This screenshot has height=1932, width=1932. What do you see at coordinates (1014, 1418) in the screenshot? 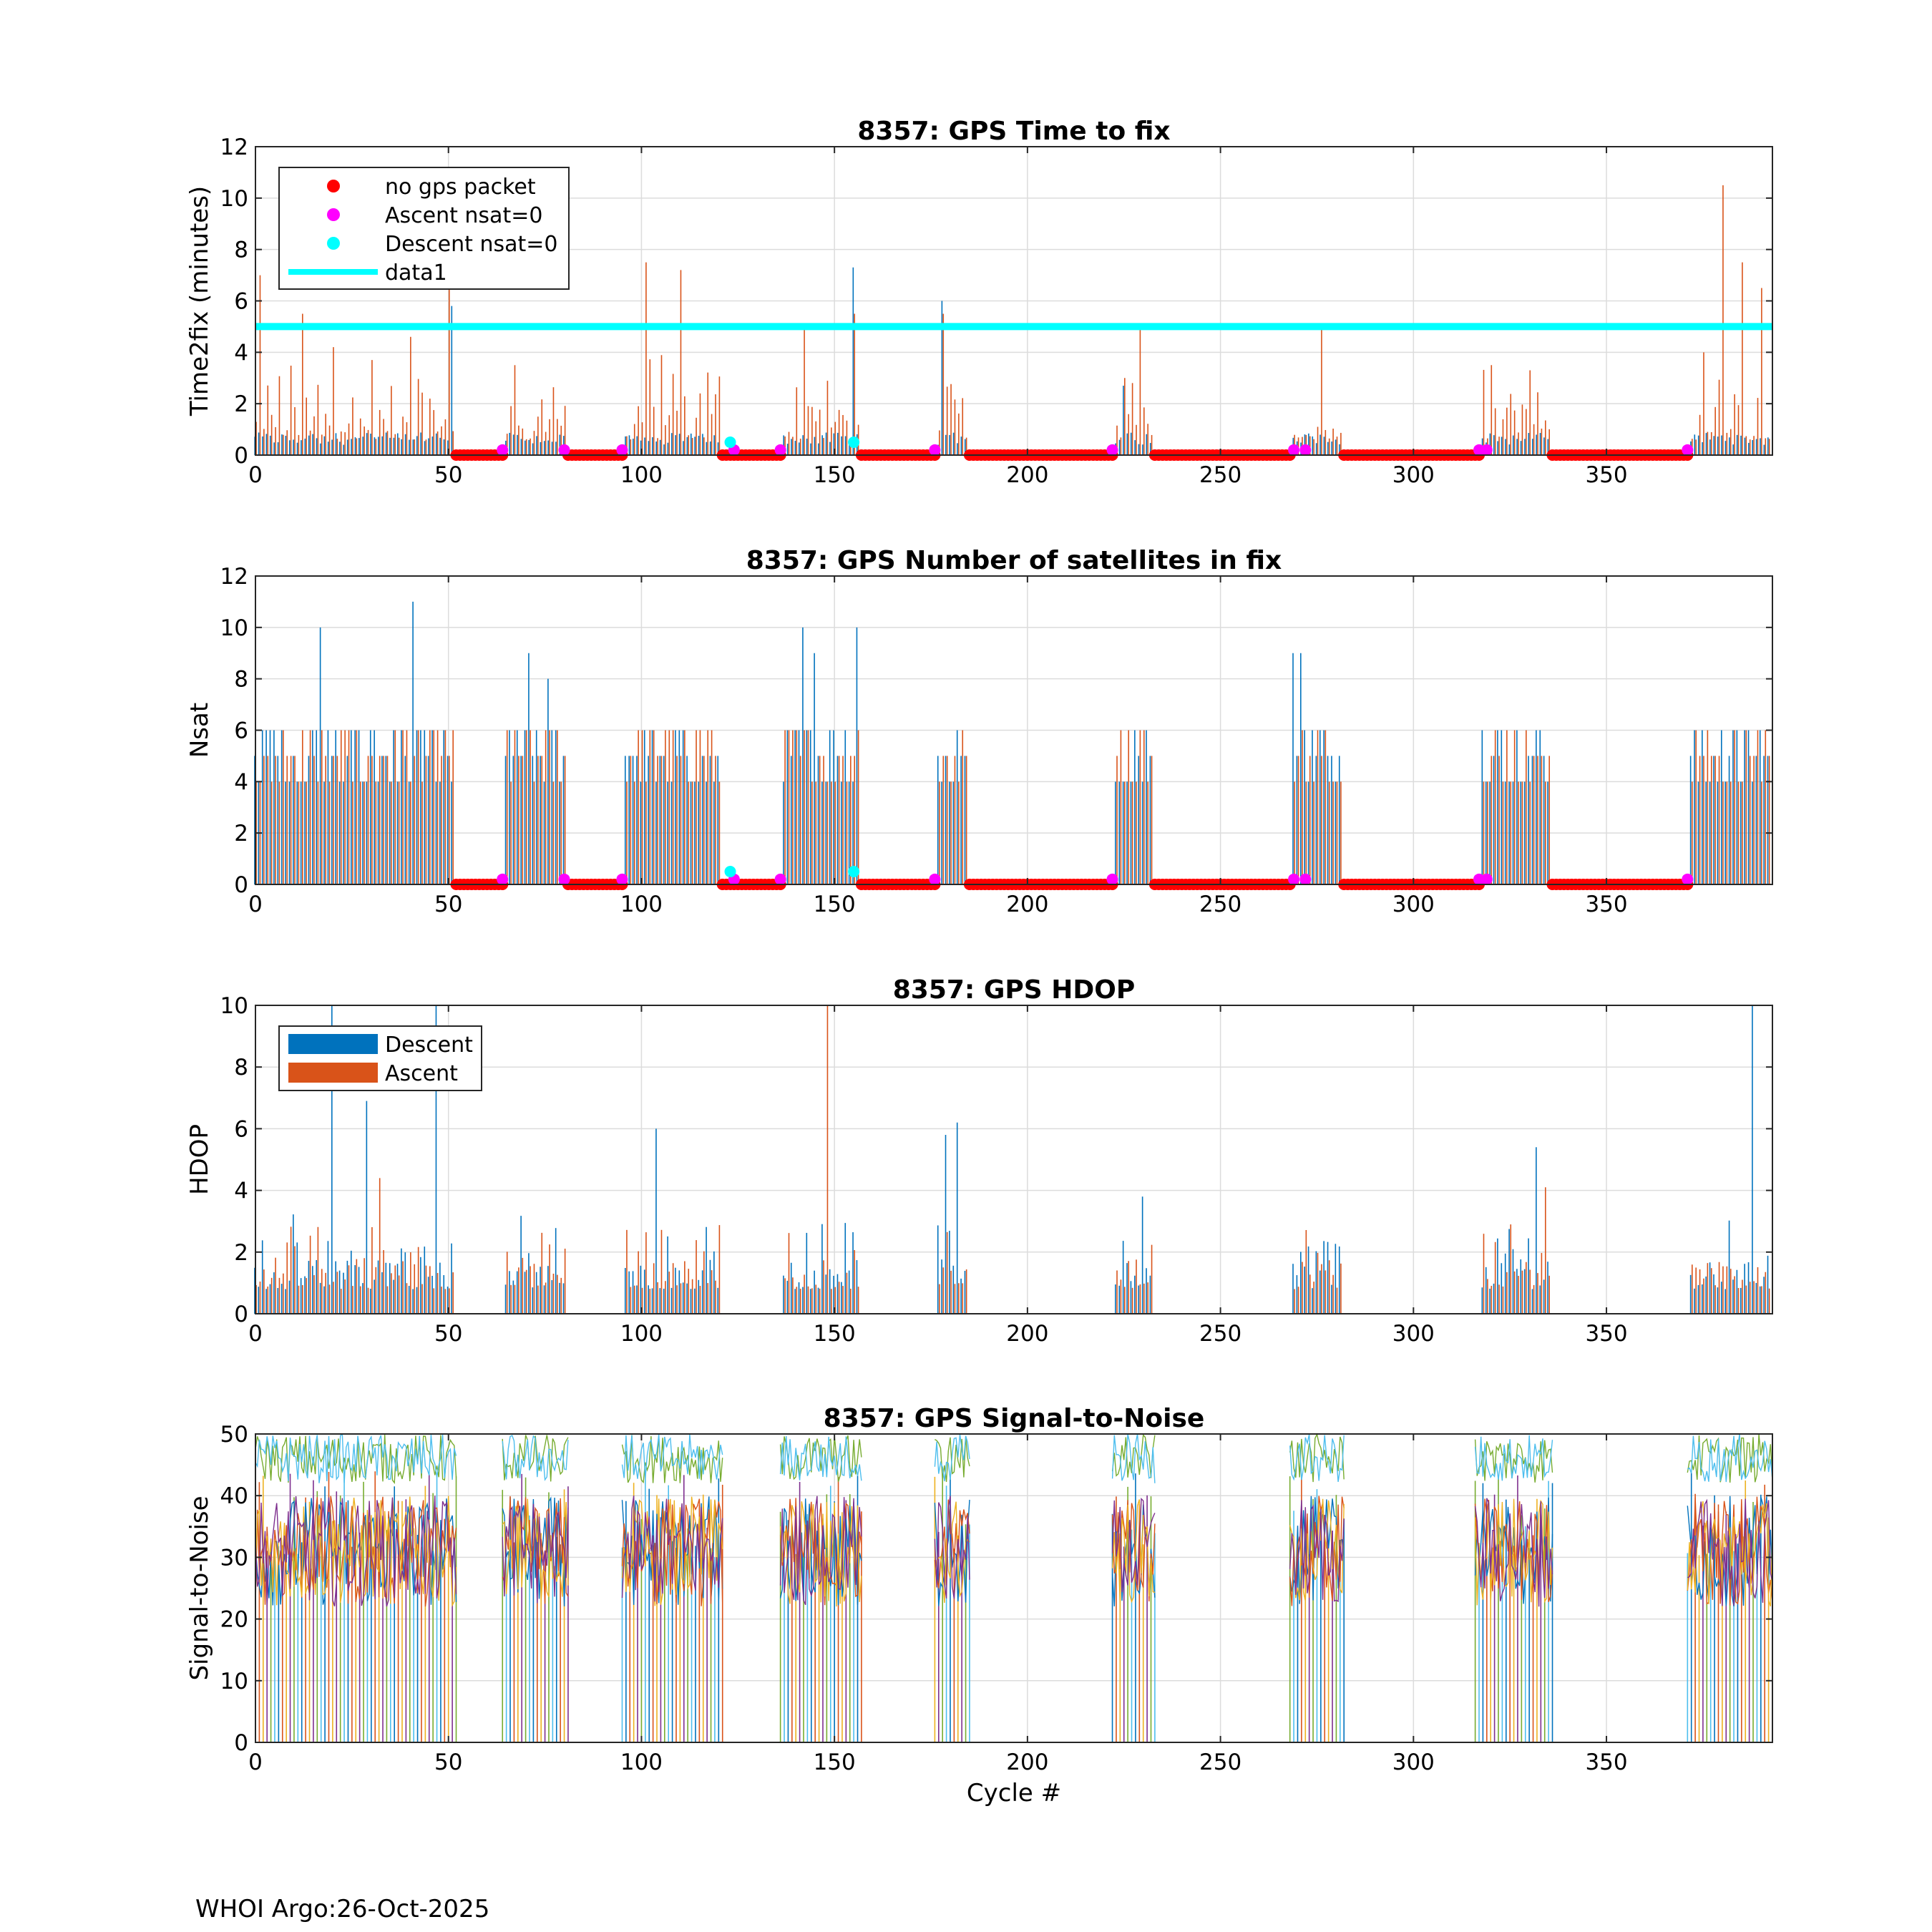
I see `chart-title: 8357: GPS Signal-to-Noise` at bounding box center [1014, 1418].